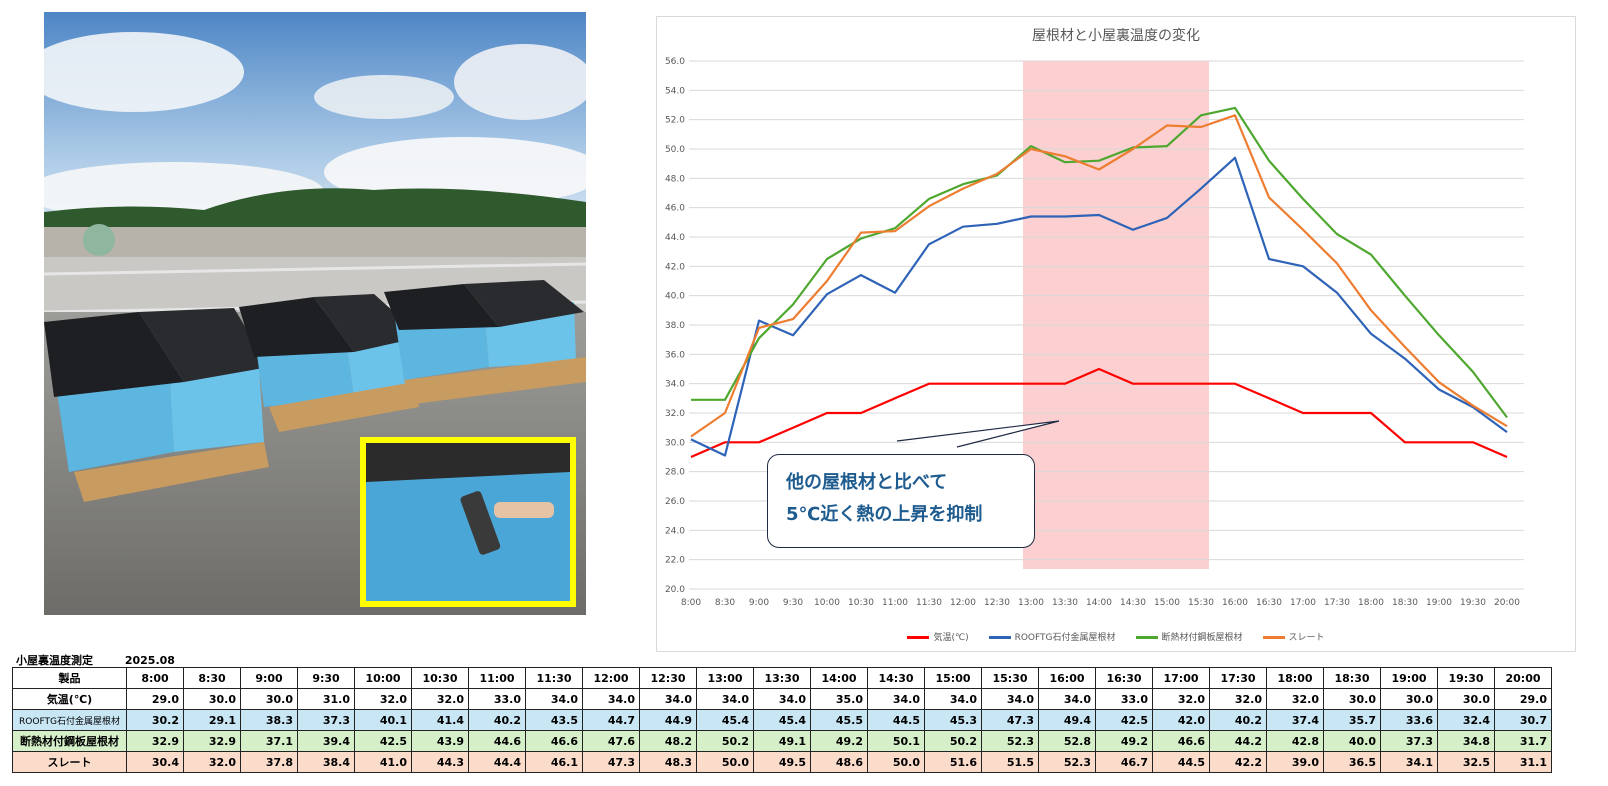 This screenshot has width=1608, height=786. What do you see at coordinates (611, 741) in the screenshot?
I see `table-cell: 47.6` at bounding box center [611, 741].